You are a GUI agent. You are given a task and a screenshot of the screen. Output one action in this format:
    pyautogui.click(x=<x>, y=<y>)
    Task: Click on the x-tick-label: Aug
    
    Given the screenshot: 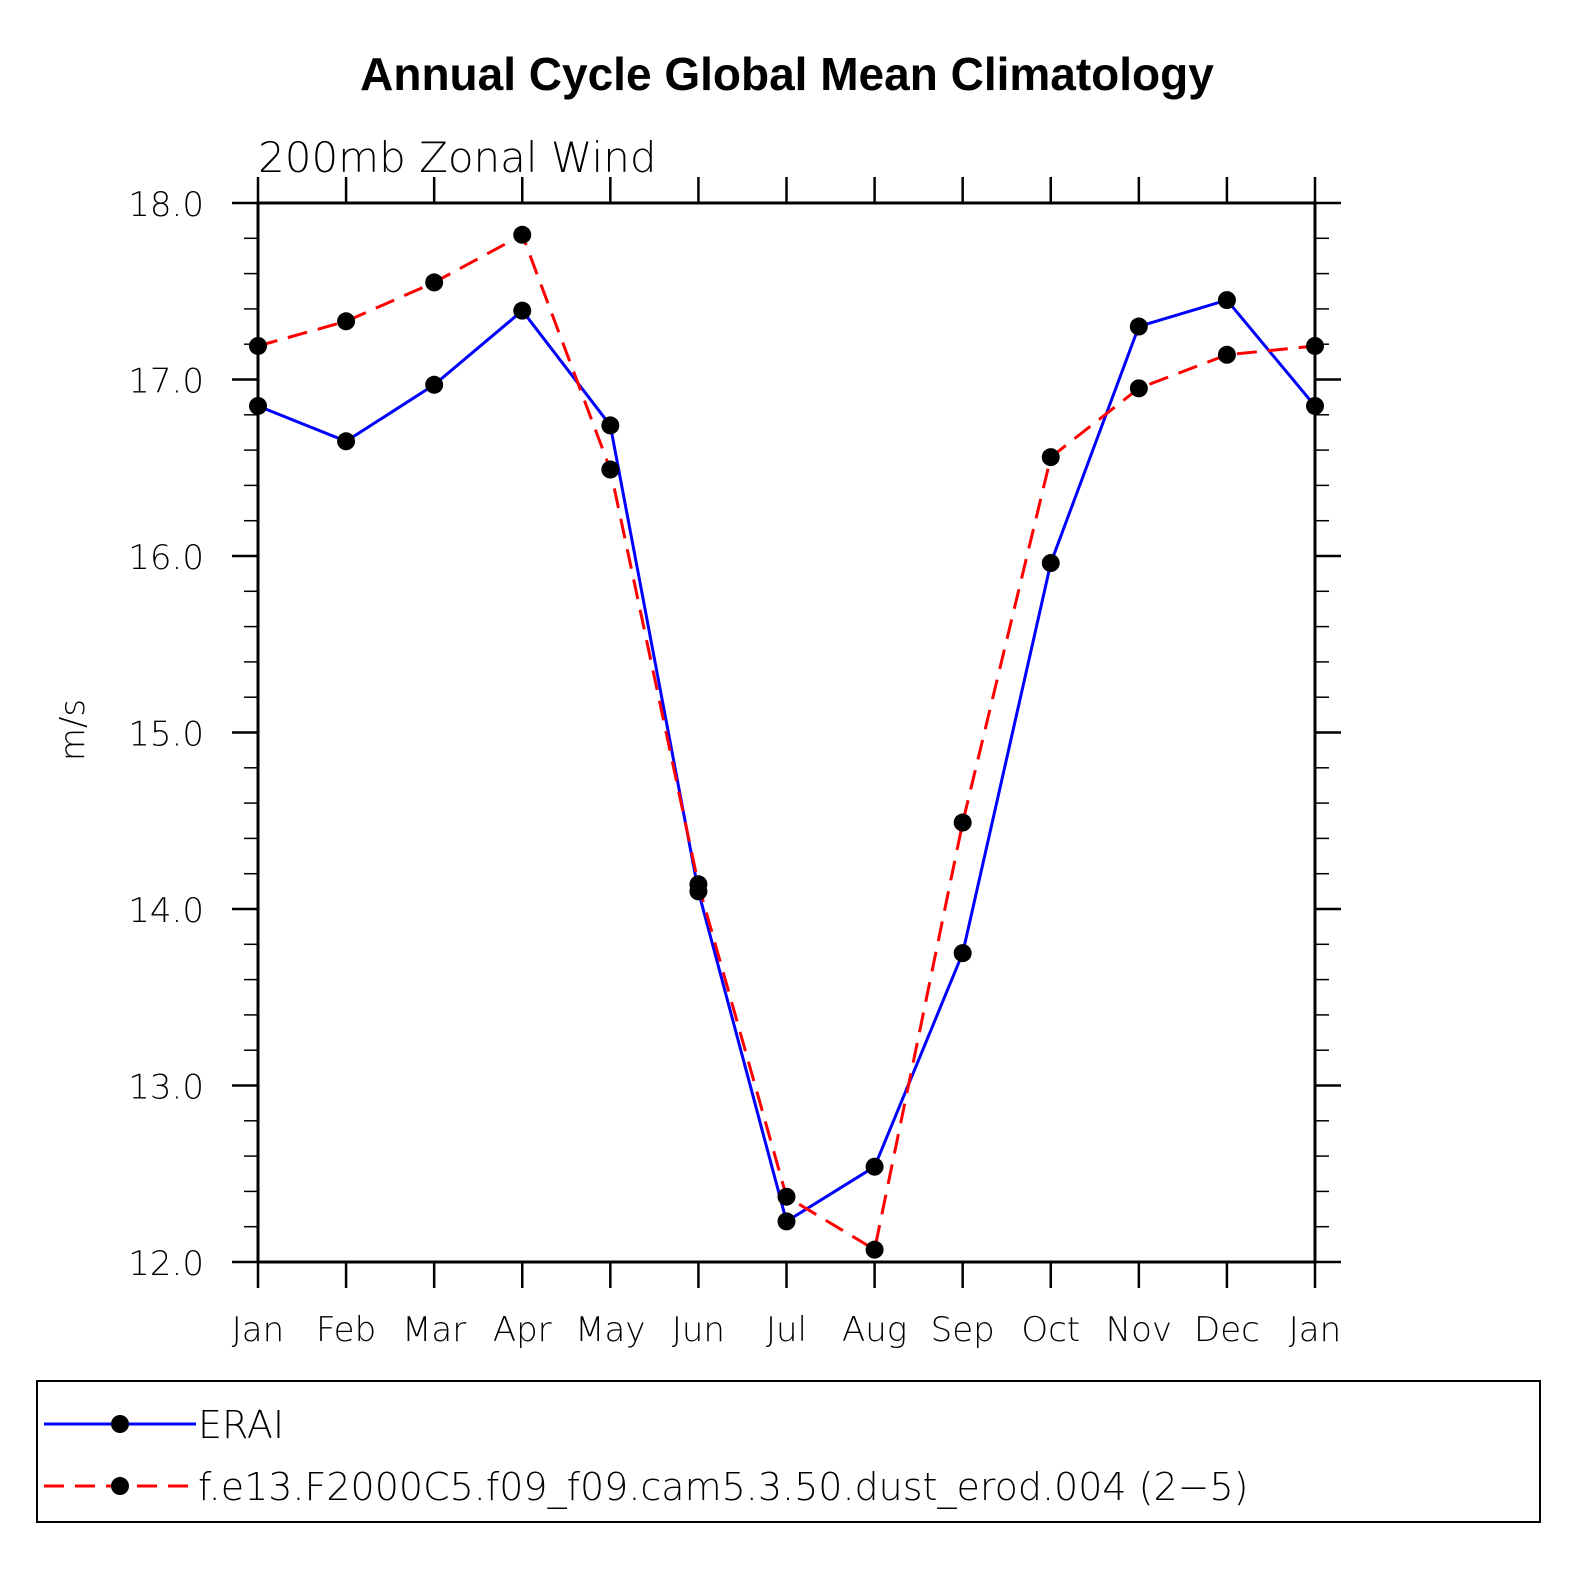 What is the action you would take?
    pyautogui.click(x=874, y=1330)
    